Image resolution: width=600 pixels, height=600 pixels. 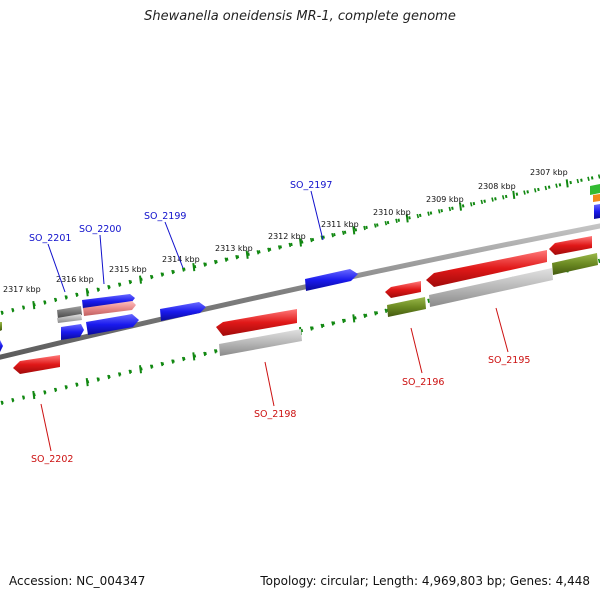 What do you see at coordinates (46, 427) in the screenshot?
I see `leader-so2202` at bounding box center [46, 427].